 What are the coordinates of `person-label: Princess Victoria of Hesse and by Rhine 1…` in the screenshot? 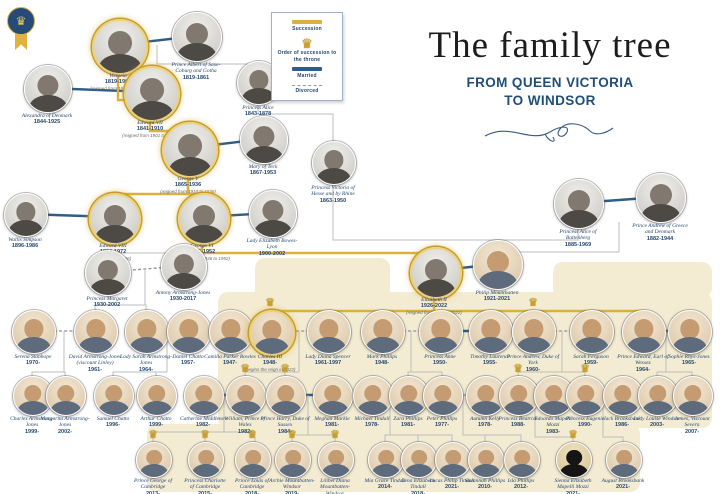 It's located at (333, 195).